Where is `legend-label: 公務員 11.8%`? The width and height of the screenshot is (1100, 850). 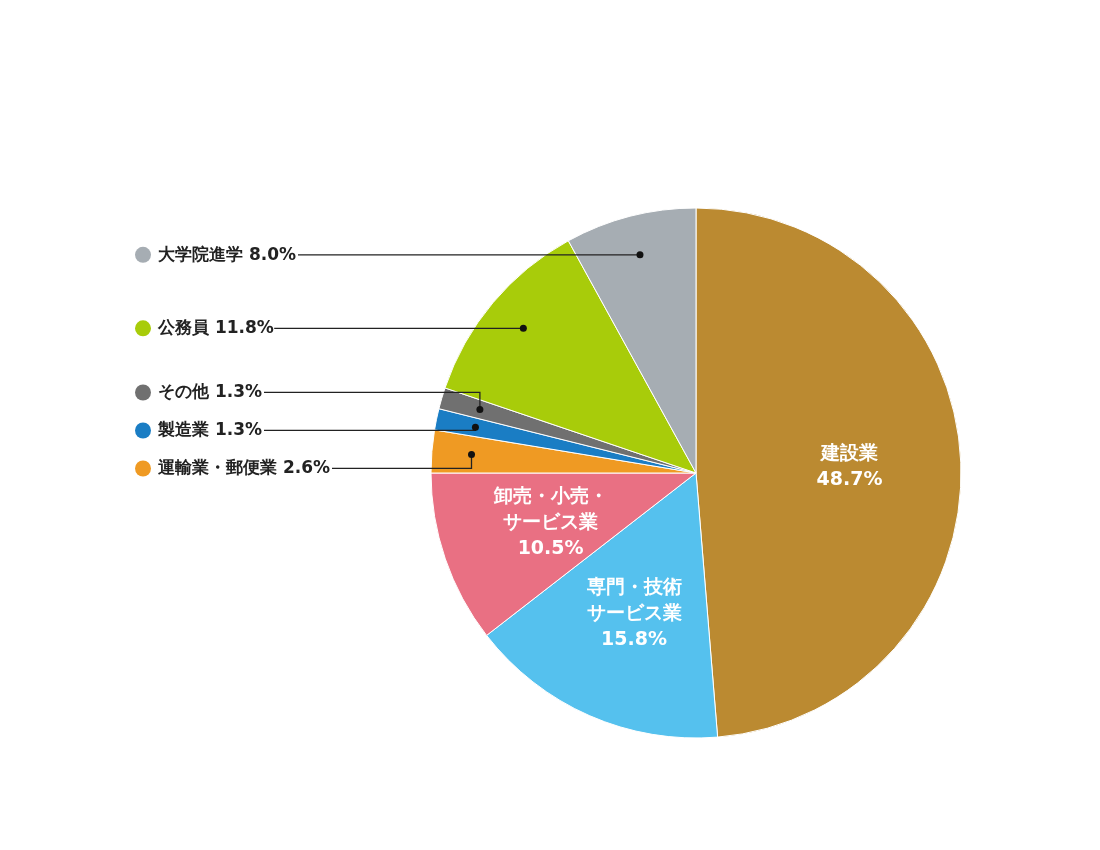
legend-label: 公務員 11.8% is located at coordinates (215, 327).